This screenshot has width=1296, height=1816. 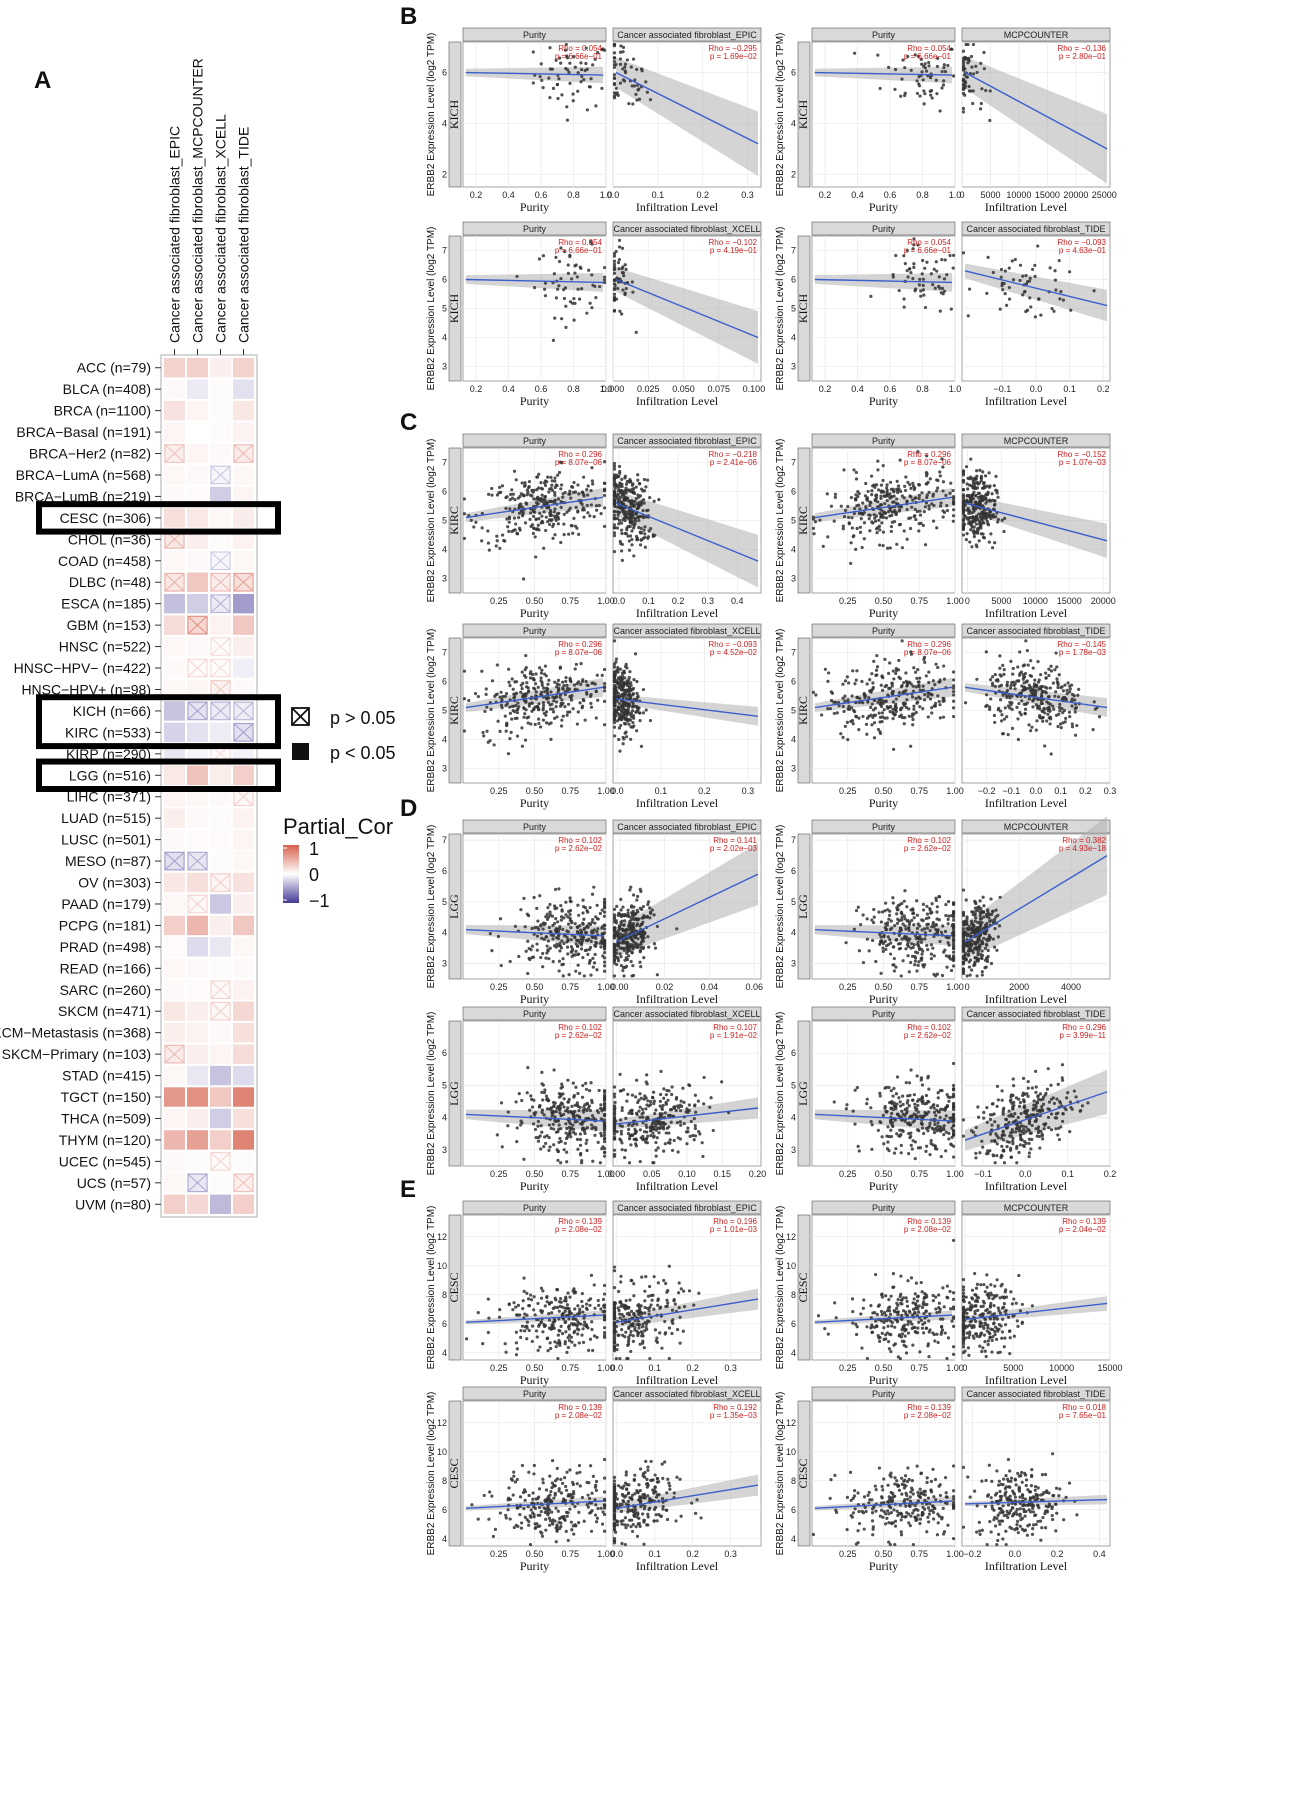 What do you see at coordinates (444, 367) in the screenshot?
I see `y-tick-label: 3` at bounding box center [444, 367].